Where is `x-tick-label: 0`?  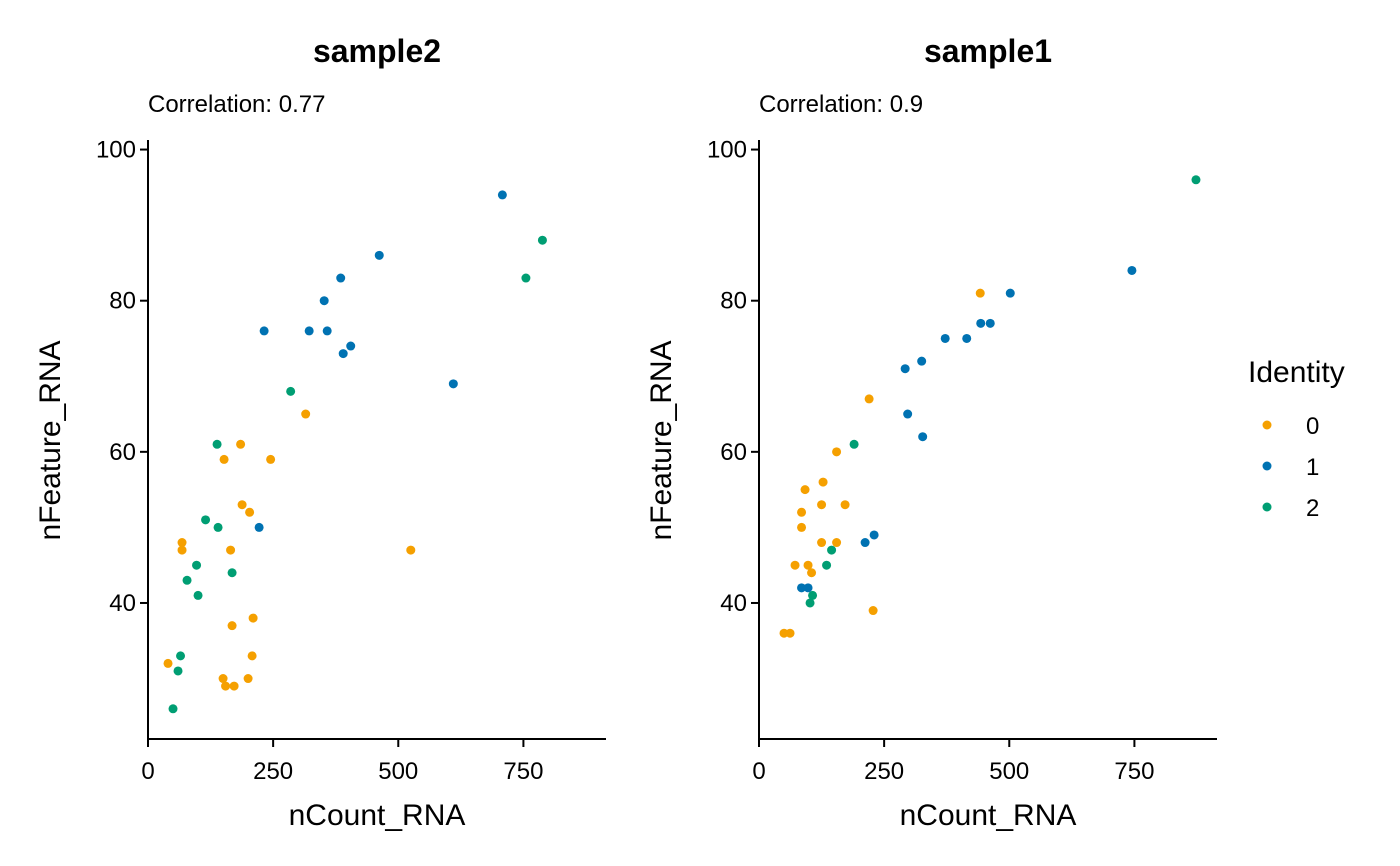 x-tick-label: 0 is located at coordinates (147, 771).